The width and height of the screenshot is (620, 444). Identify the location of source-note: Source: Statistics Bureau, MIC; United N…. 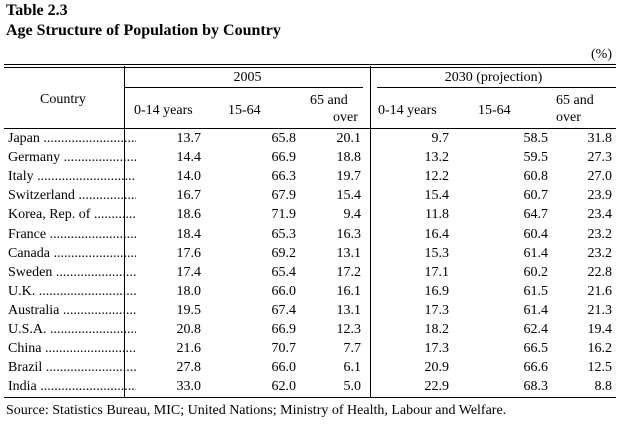
(256, 410).